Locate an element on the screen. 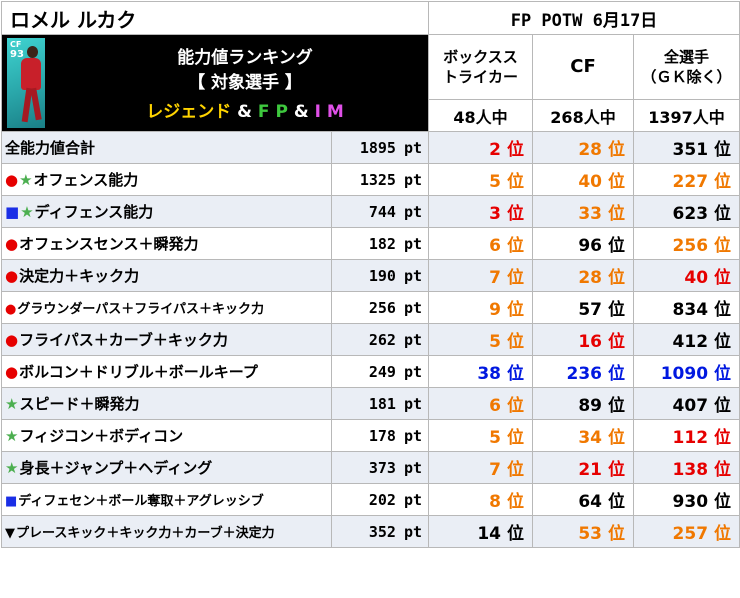 This screenshot has width=740, height=598. rank-cell: 236 位 is located at coordinates (583, 371).